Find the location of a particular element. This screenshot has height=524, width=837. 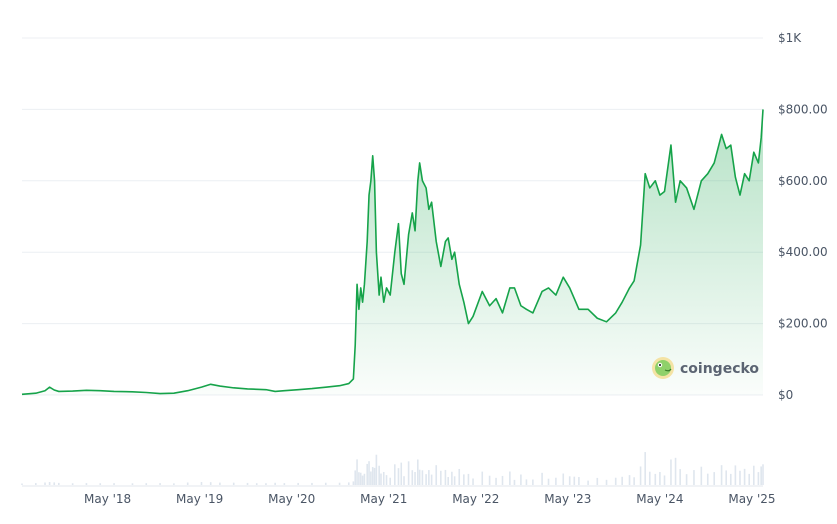

coingecko-watermark: coingecko is located at coordinates (705, 368).